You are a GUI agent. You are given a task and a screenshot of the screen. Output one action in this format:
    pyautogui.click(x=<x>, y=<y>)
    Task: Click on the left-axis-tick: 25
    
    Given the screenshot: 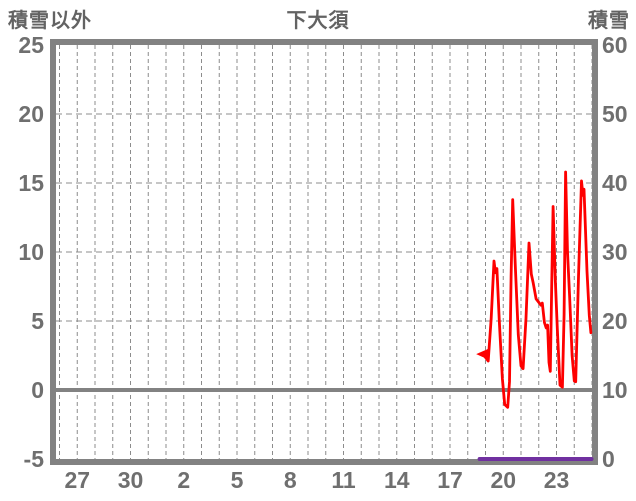 What is the action you would take?
    pyautogui.click(x=31, y=45)
    